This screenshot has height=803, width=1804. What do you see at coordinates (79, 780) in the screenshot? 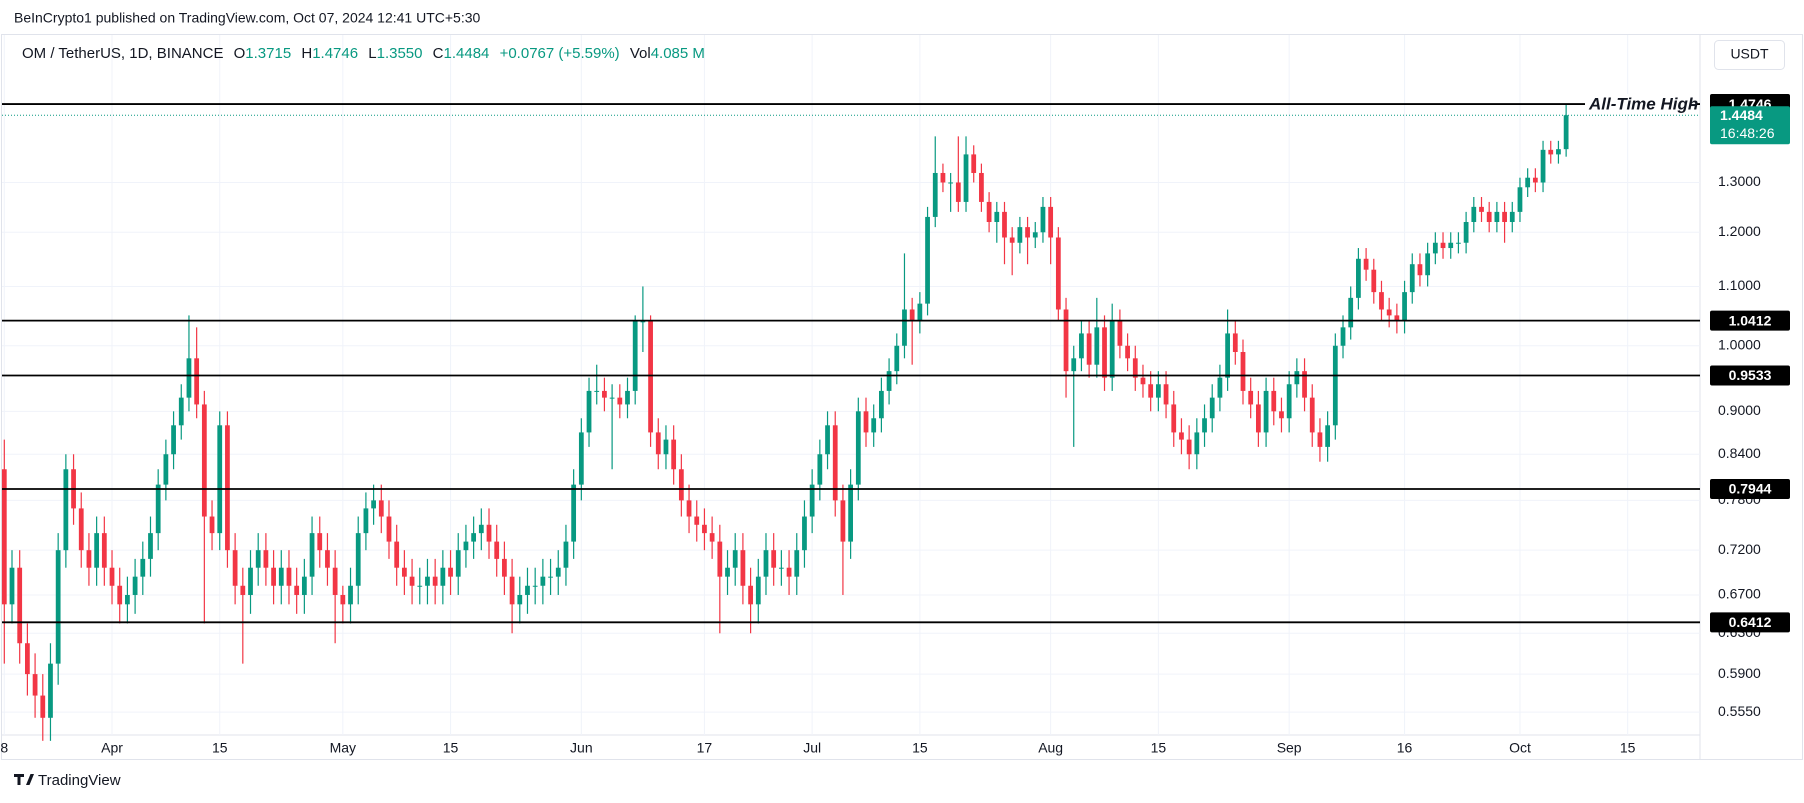
I see `footer-text: TradingView` at bounding box center [79, 780].